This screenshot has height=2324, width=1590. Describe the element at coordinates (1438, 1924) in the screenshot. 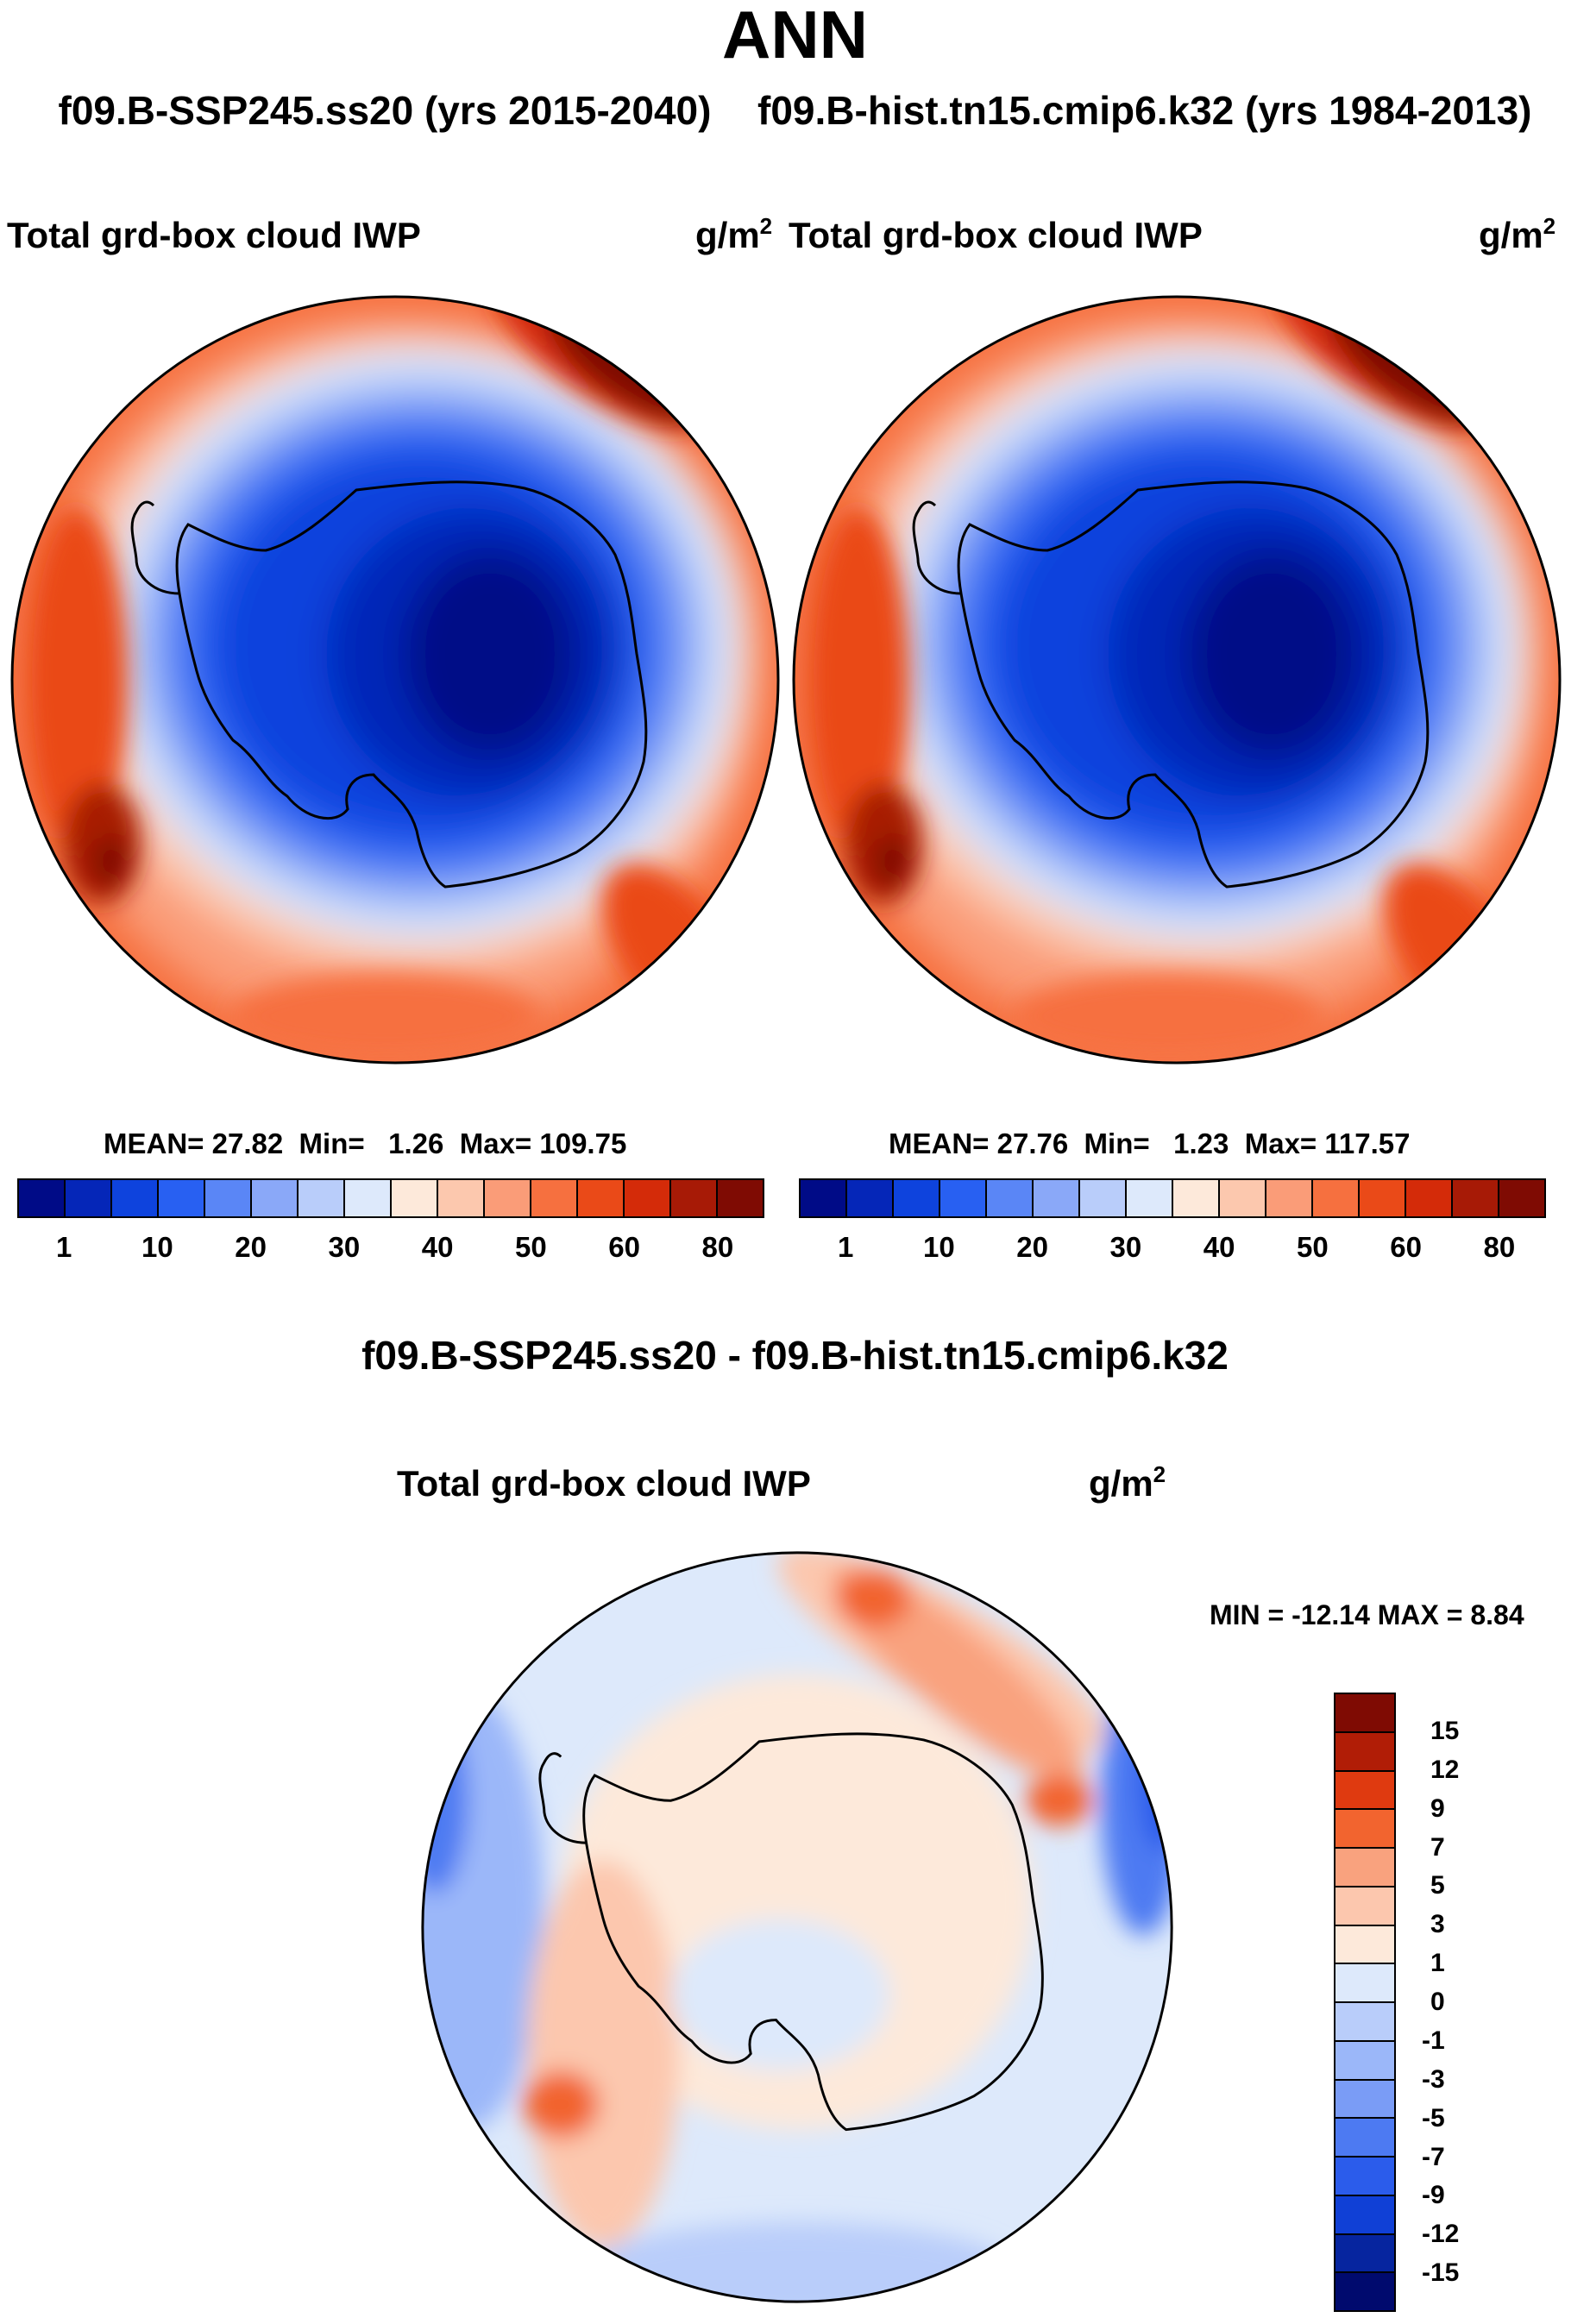

I see `colorbar-tick-label: 3` at that location.